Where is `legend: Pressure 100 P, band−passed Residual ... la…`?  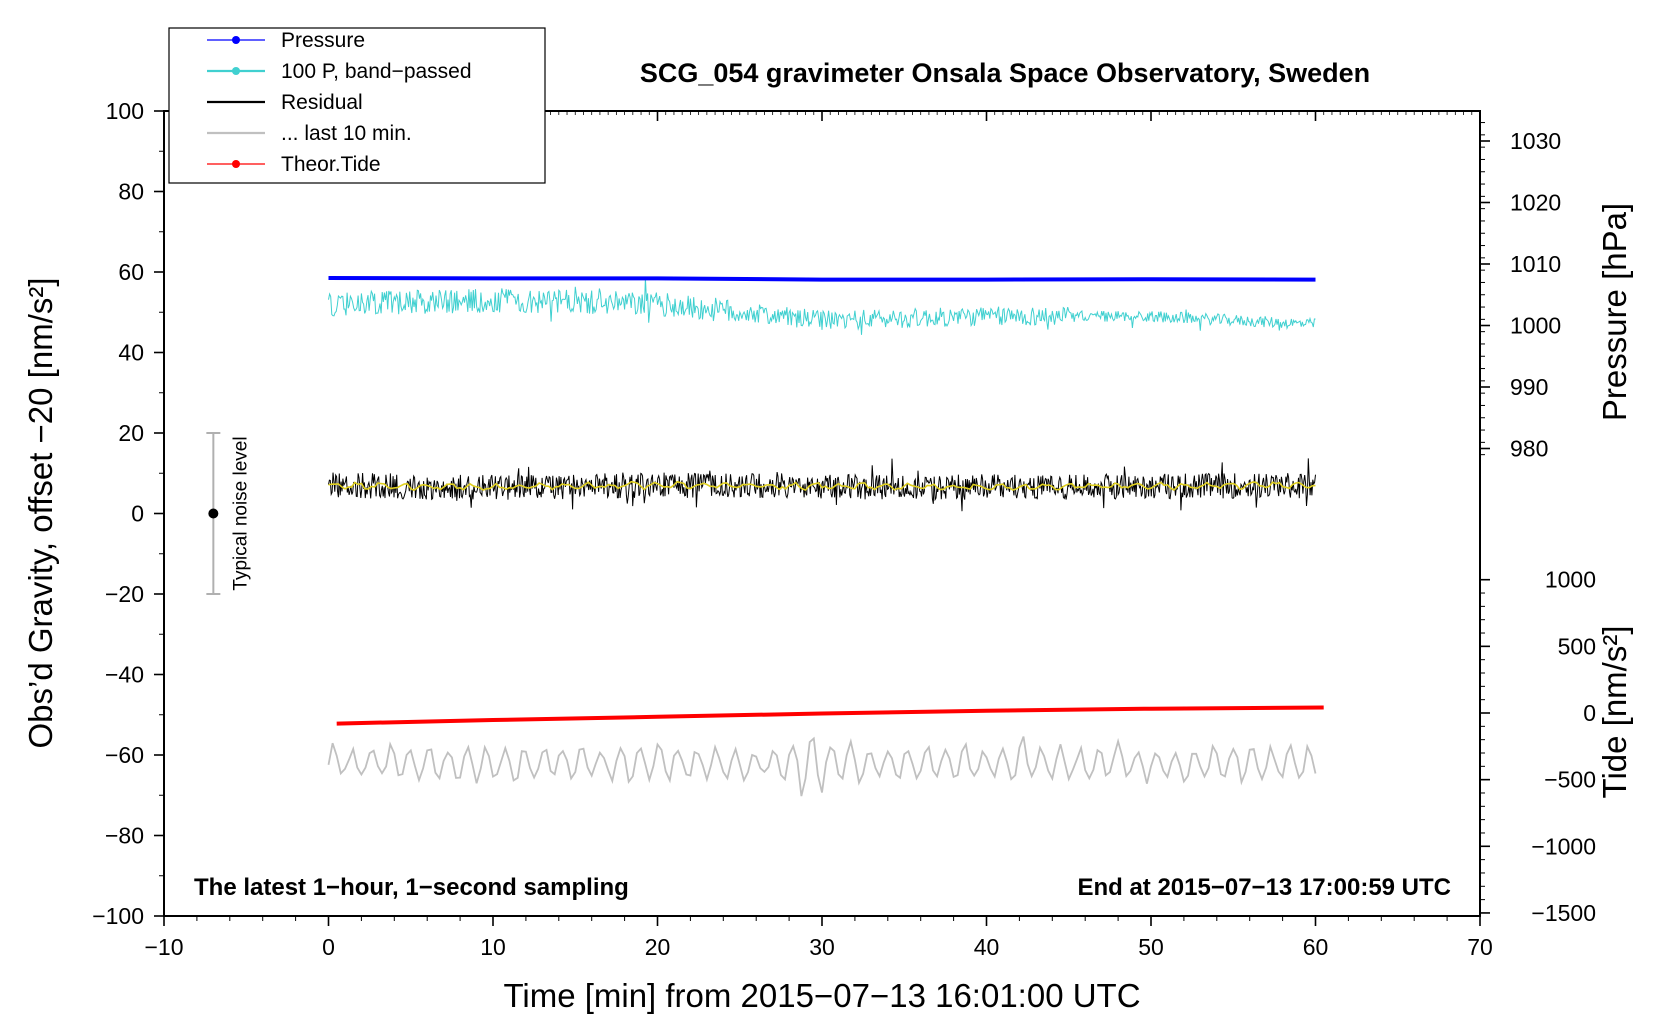
legend: Pressure 100 P, band−passed Residual ... la… is located at coordinates (357, 105).